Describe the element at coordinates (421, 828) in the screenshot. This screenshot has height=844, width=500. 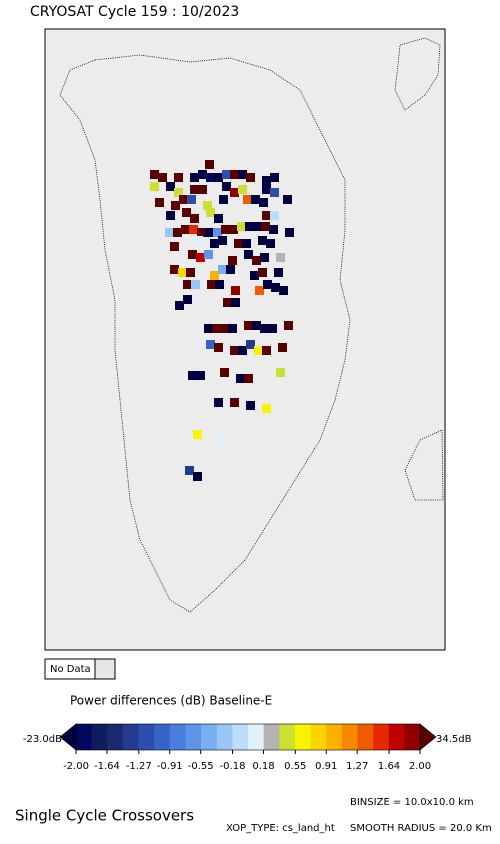
I see `smooth-radius: SMOOTH RADIUS = 20.0 Km` at that location.